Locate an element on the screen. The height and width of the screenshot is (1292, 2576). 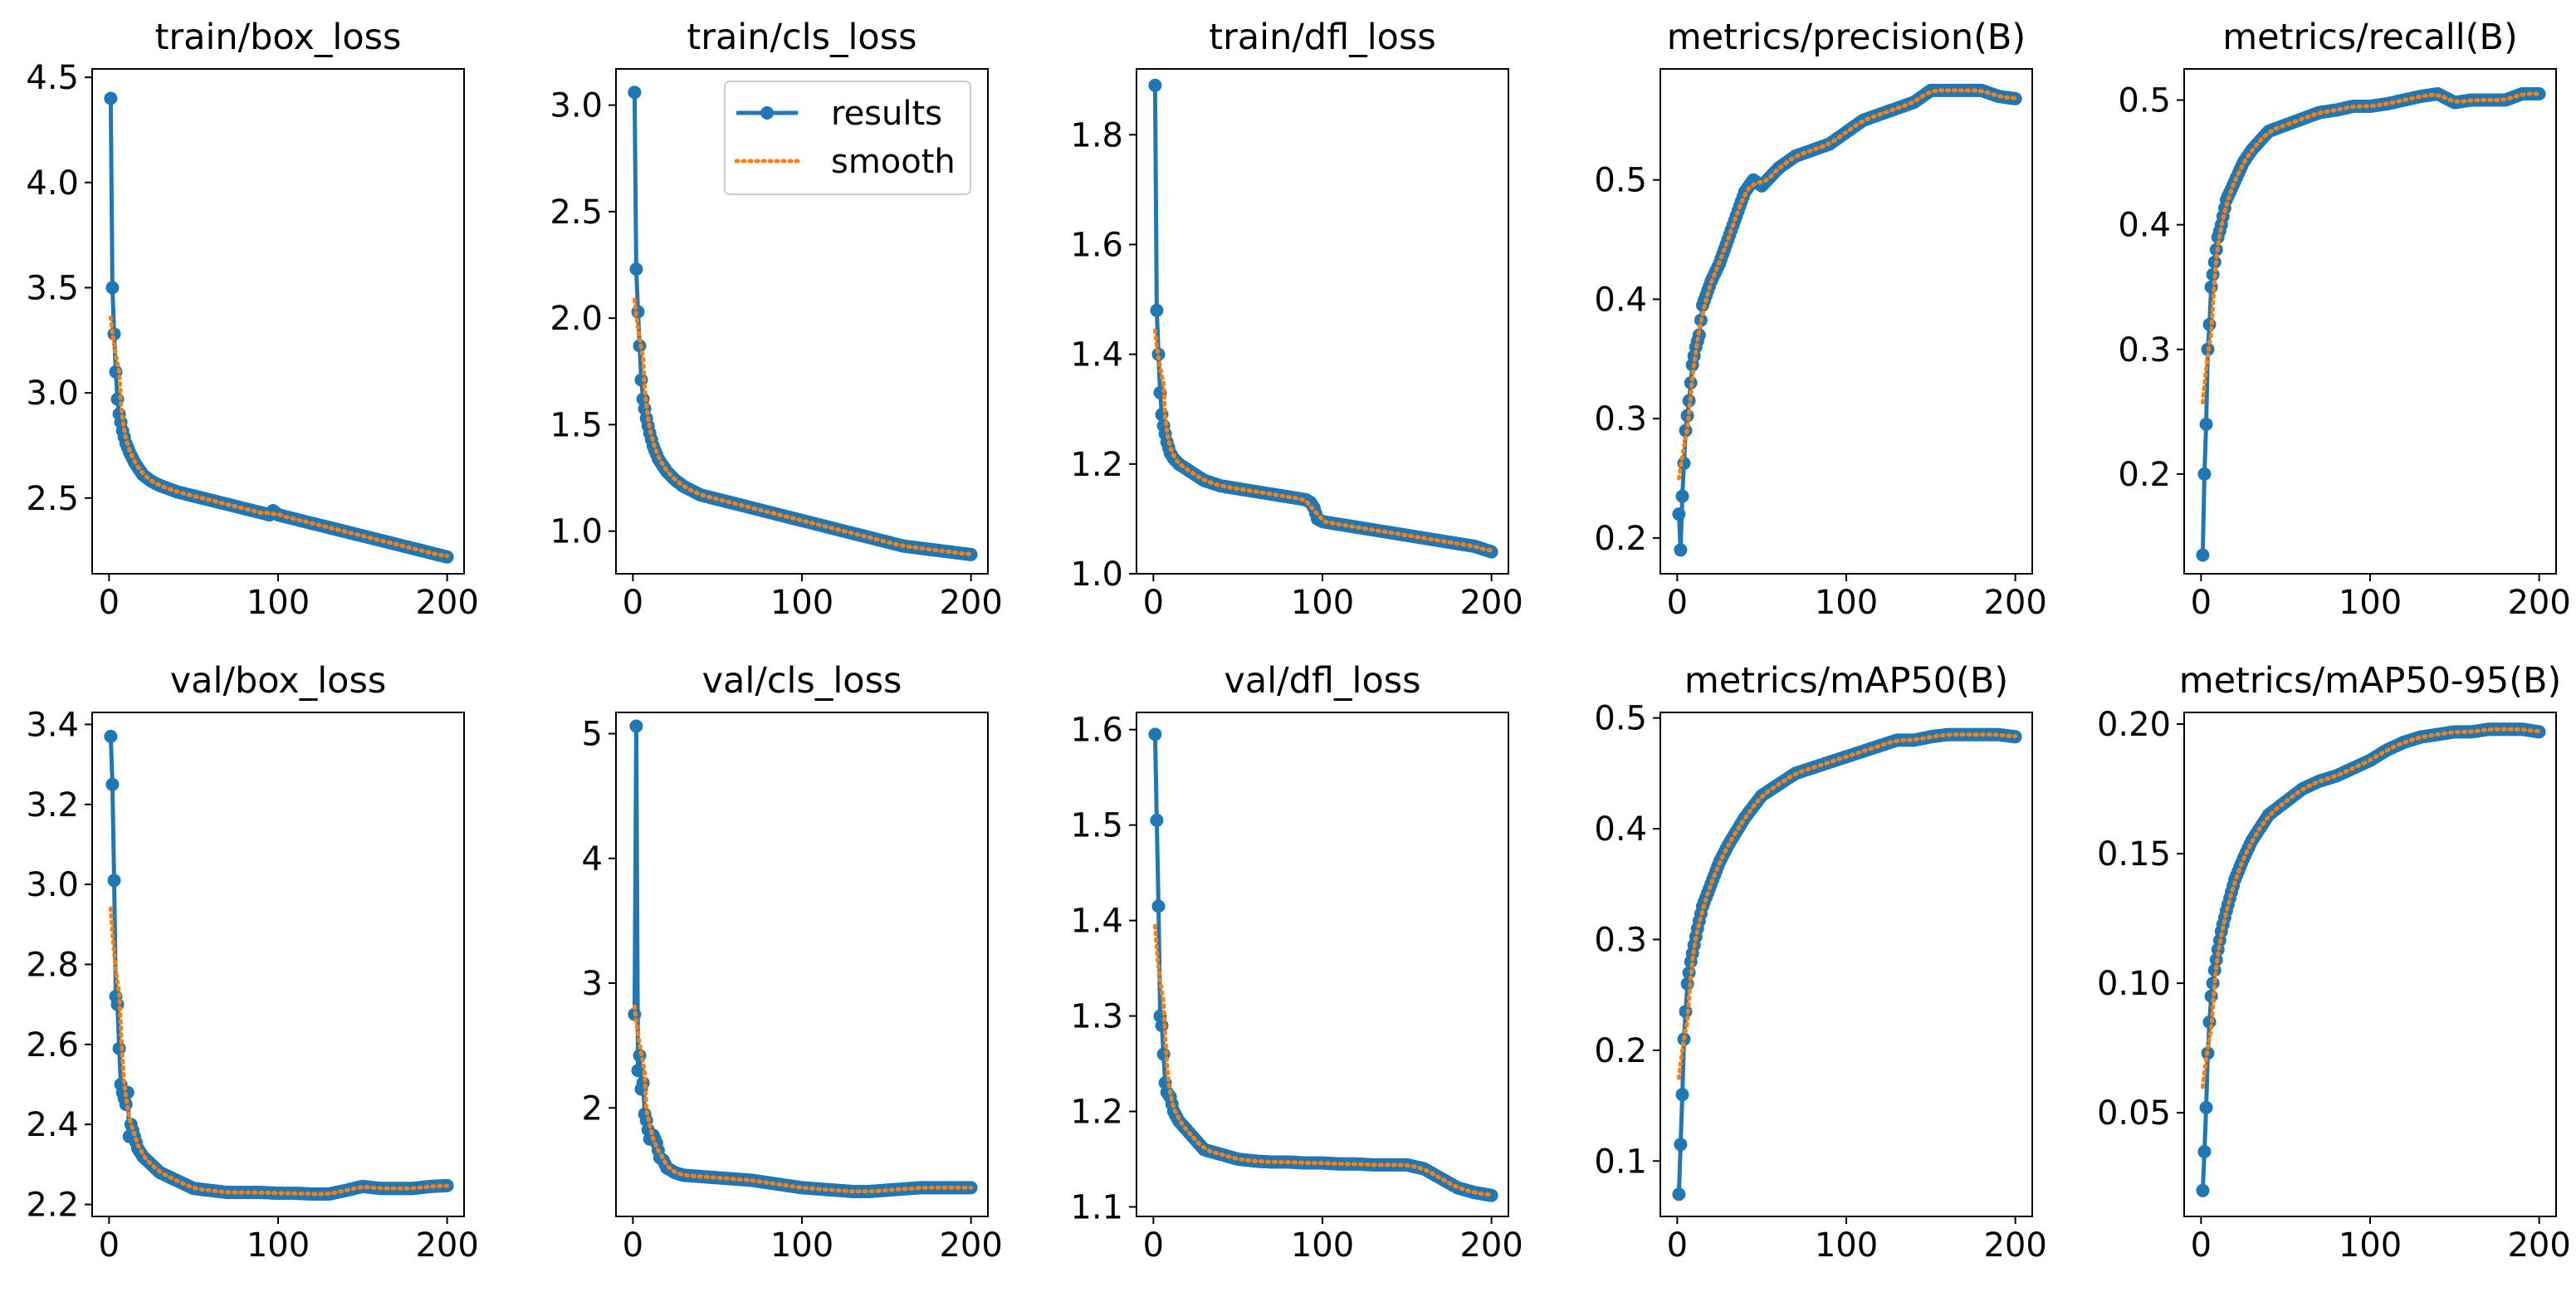
y-tick-label: 1.2 is located at coordinates (1096, 465).